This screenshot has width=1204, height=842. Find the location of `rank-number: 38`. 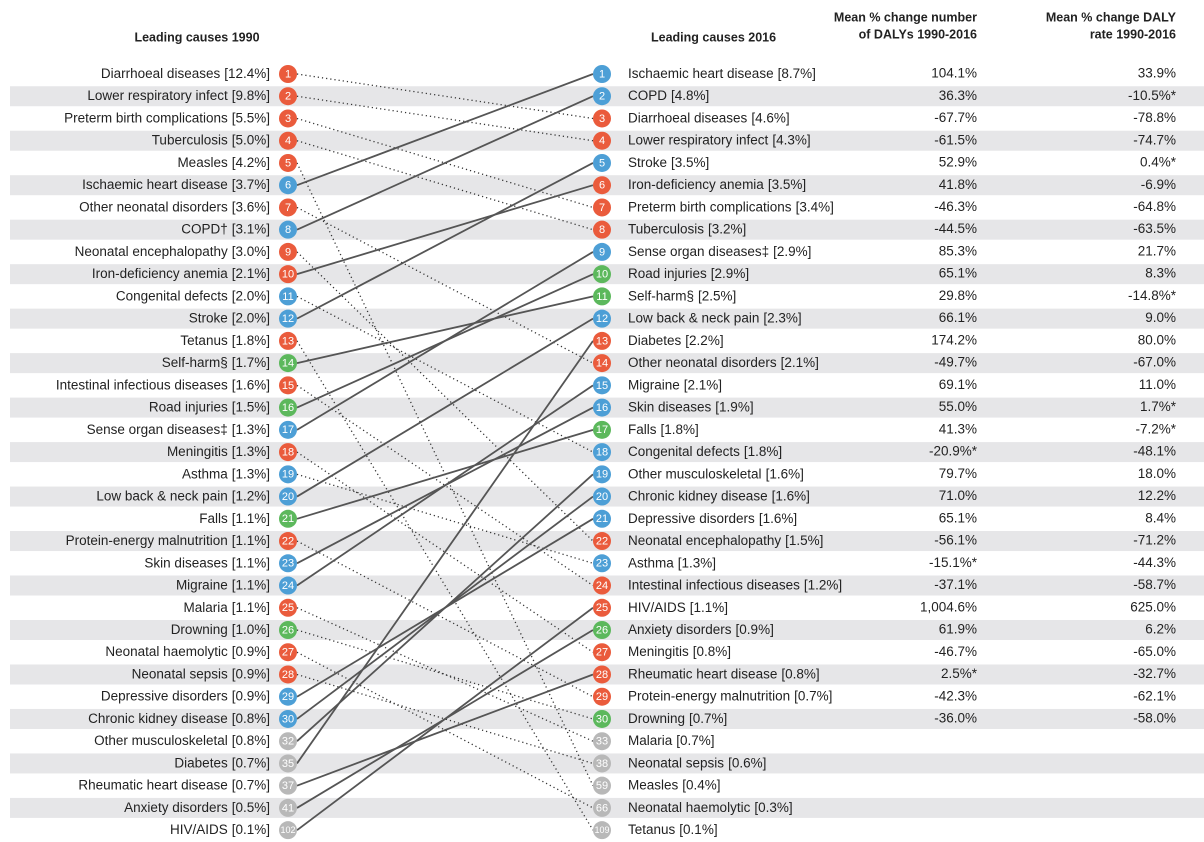

rank-number: 38 is located at coordinates (602, 764).